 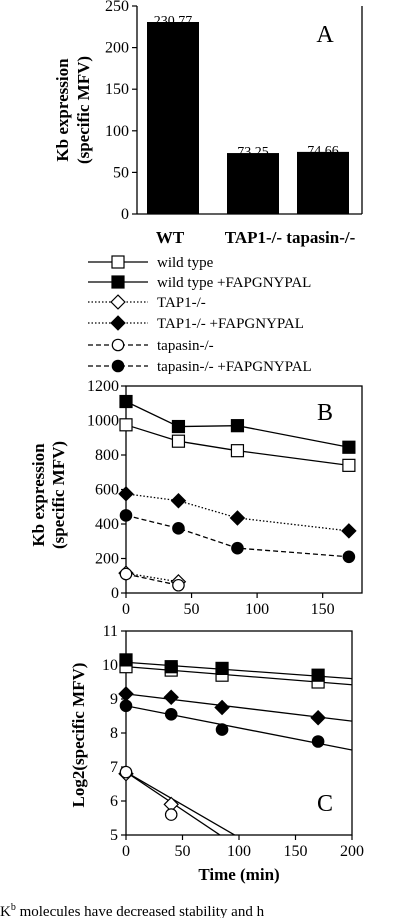 What do you see at coordinates (253, 183) in the screenshot?
I see `bar-tap1` at bounding box center [253, 183].